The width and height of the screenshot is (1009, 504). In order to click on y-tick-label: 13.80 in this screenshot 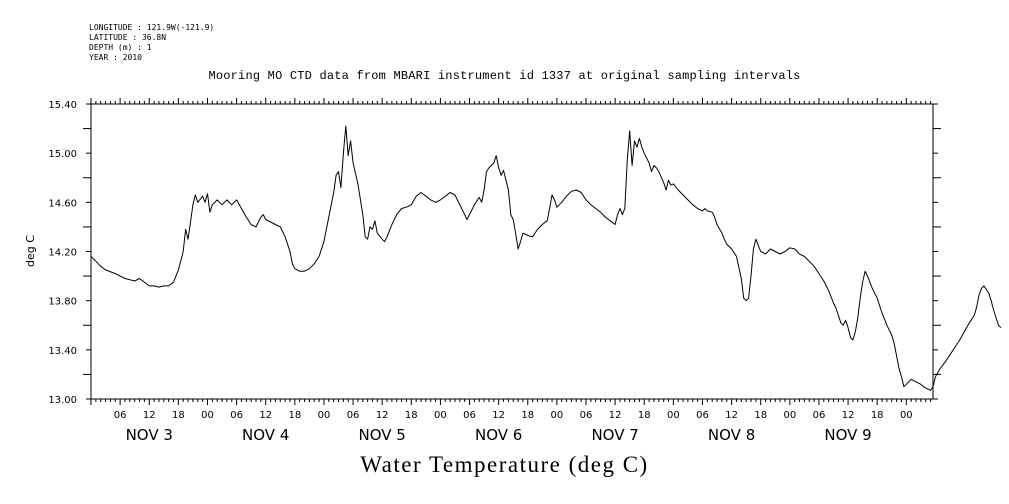, I will do `click(62, 302)`.